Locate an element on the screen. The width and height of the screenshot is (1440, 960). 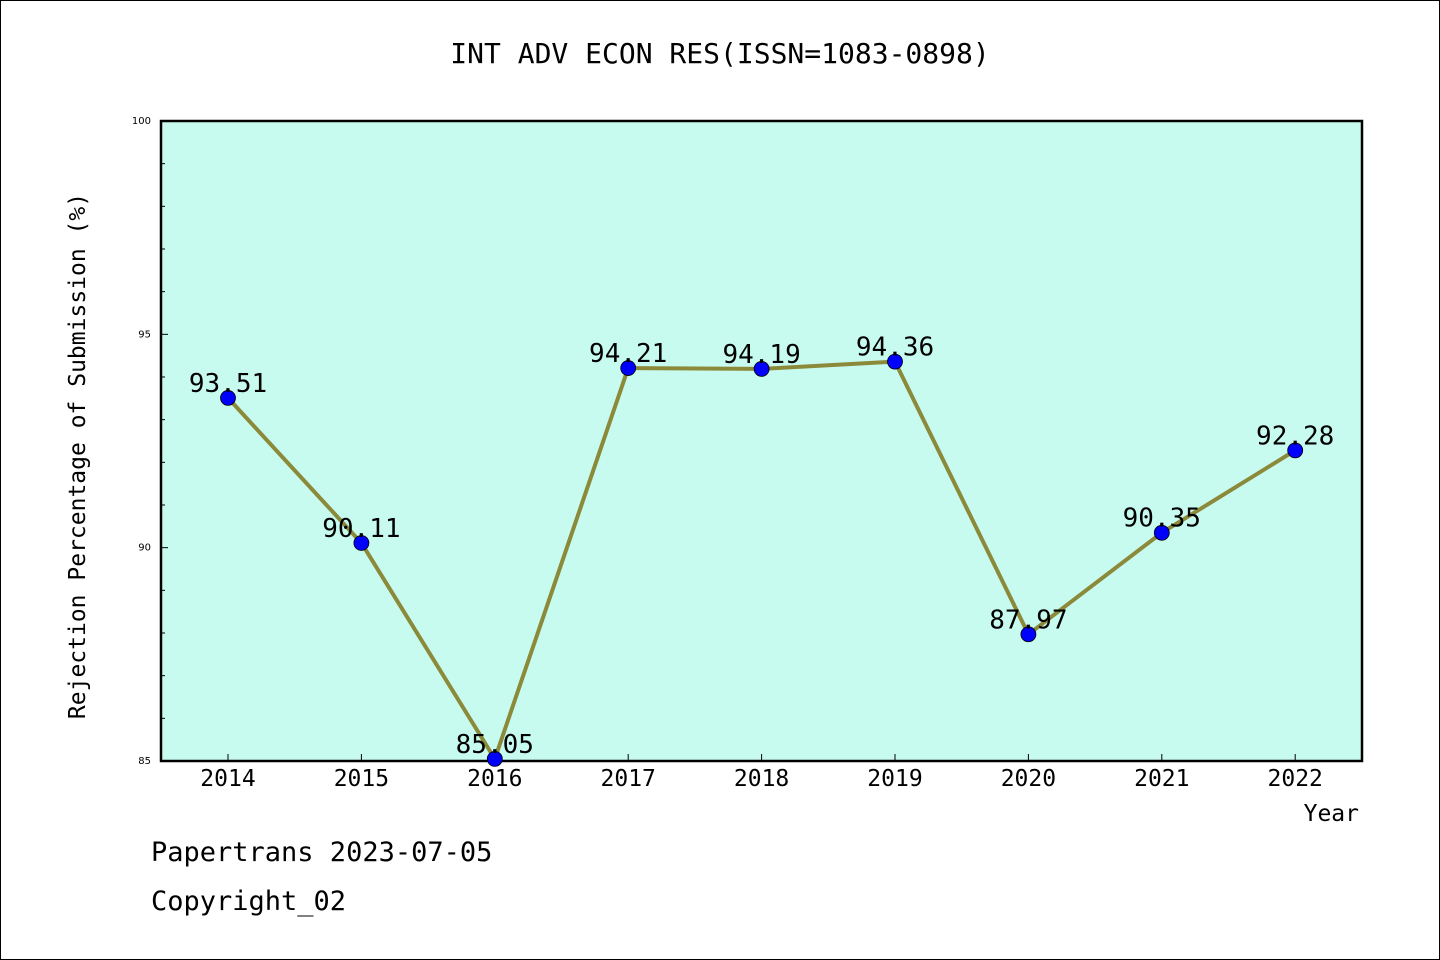
data-label: 94.36 is located at coordinates (895, 348).